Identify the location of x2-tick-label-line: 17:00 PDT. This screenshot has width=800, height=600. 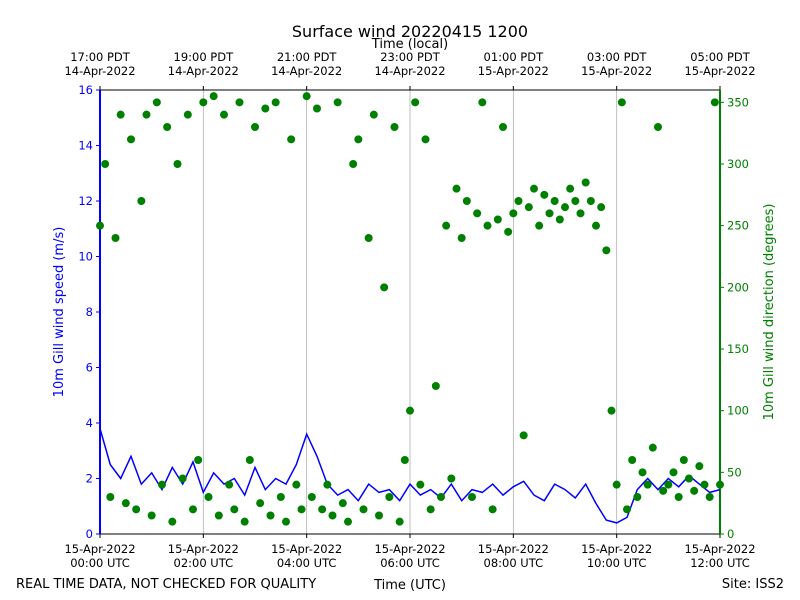
(100, 57).